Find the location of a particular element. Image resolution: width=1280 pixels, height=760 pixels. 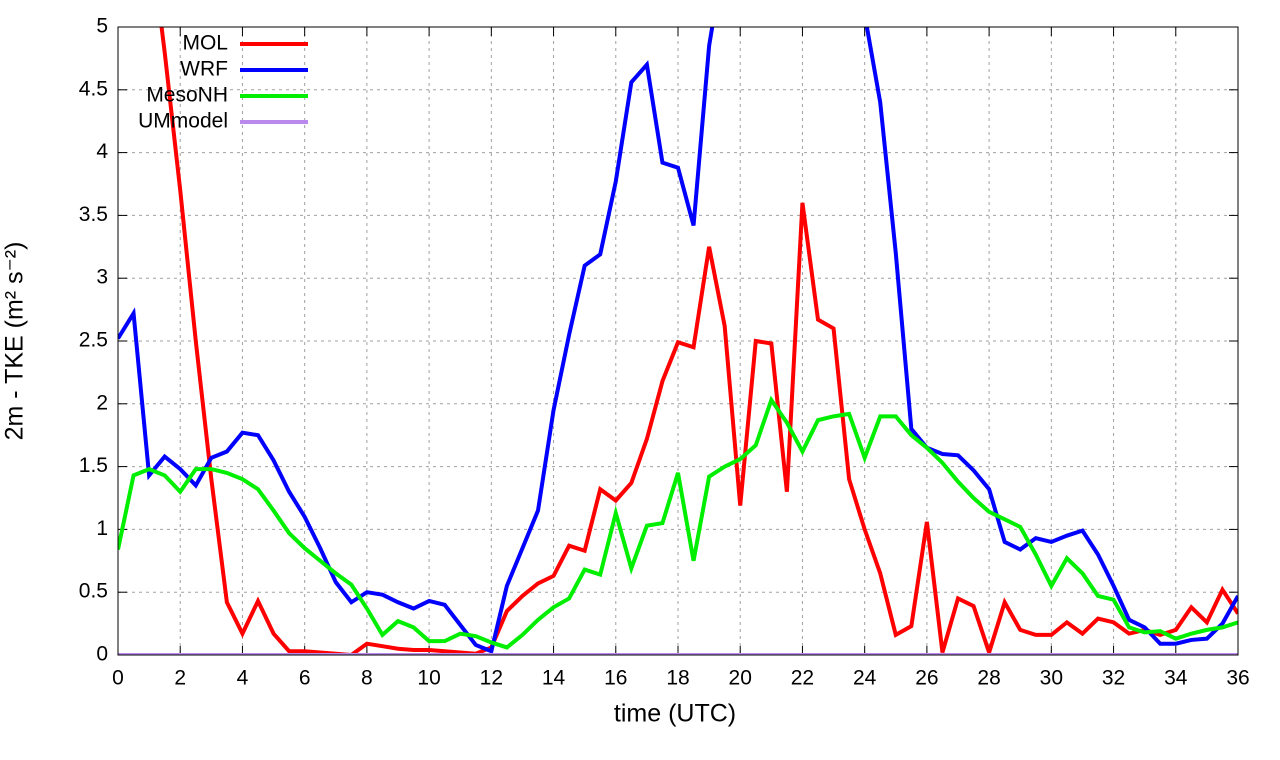

y-tick-label: 0 is located at coordinates (102, 654).